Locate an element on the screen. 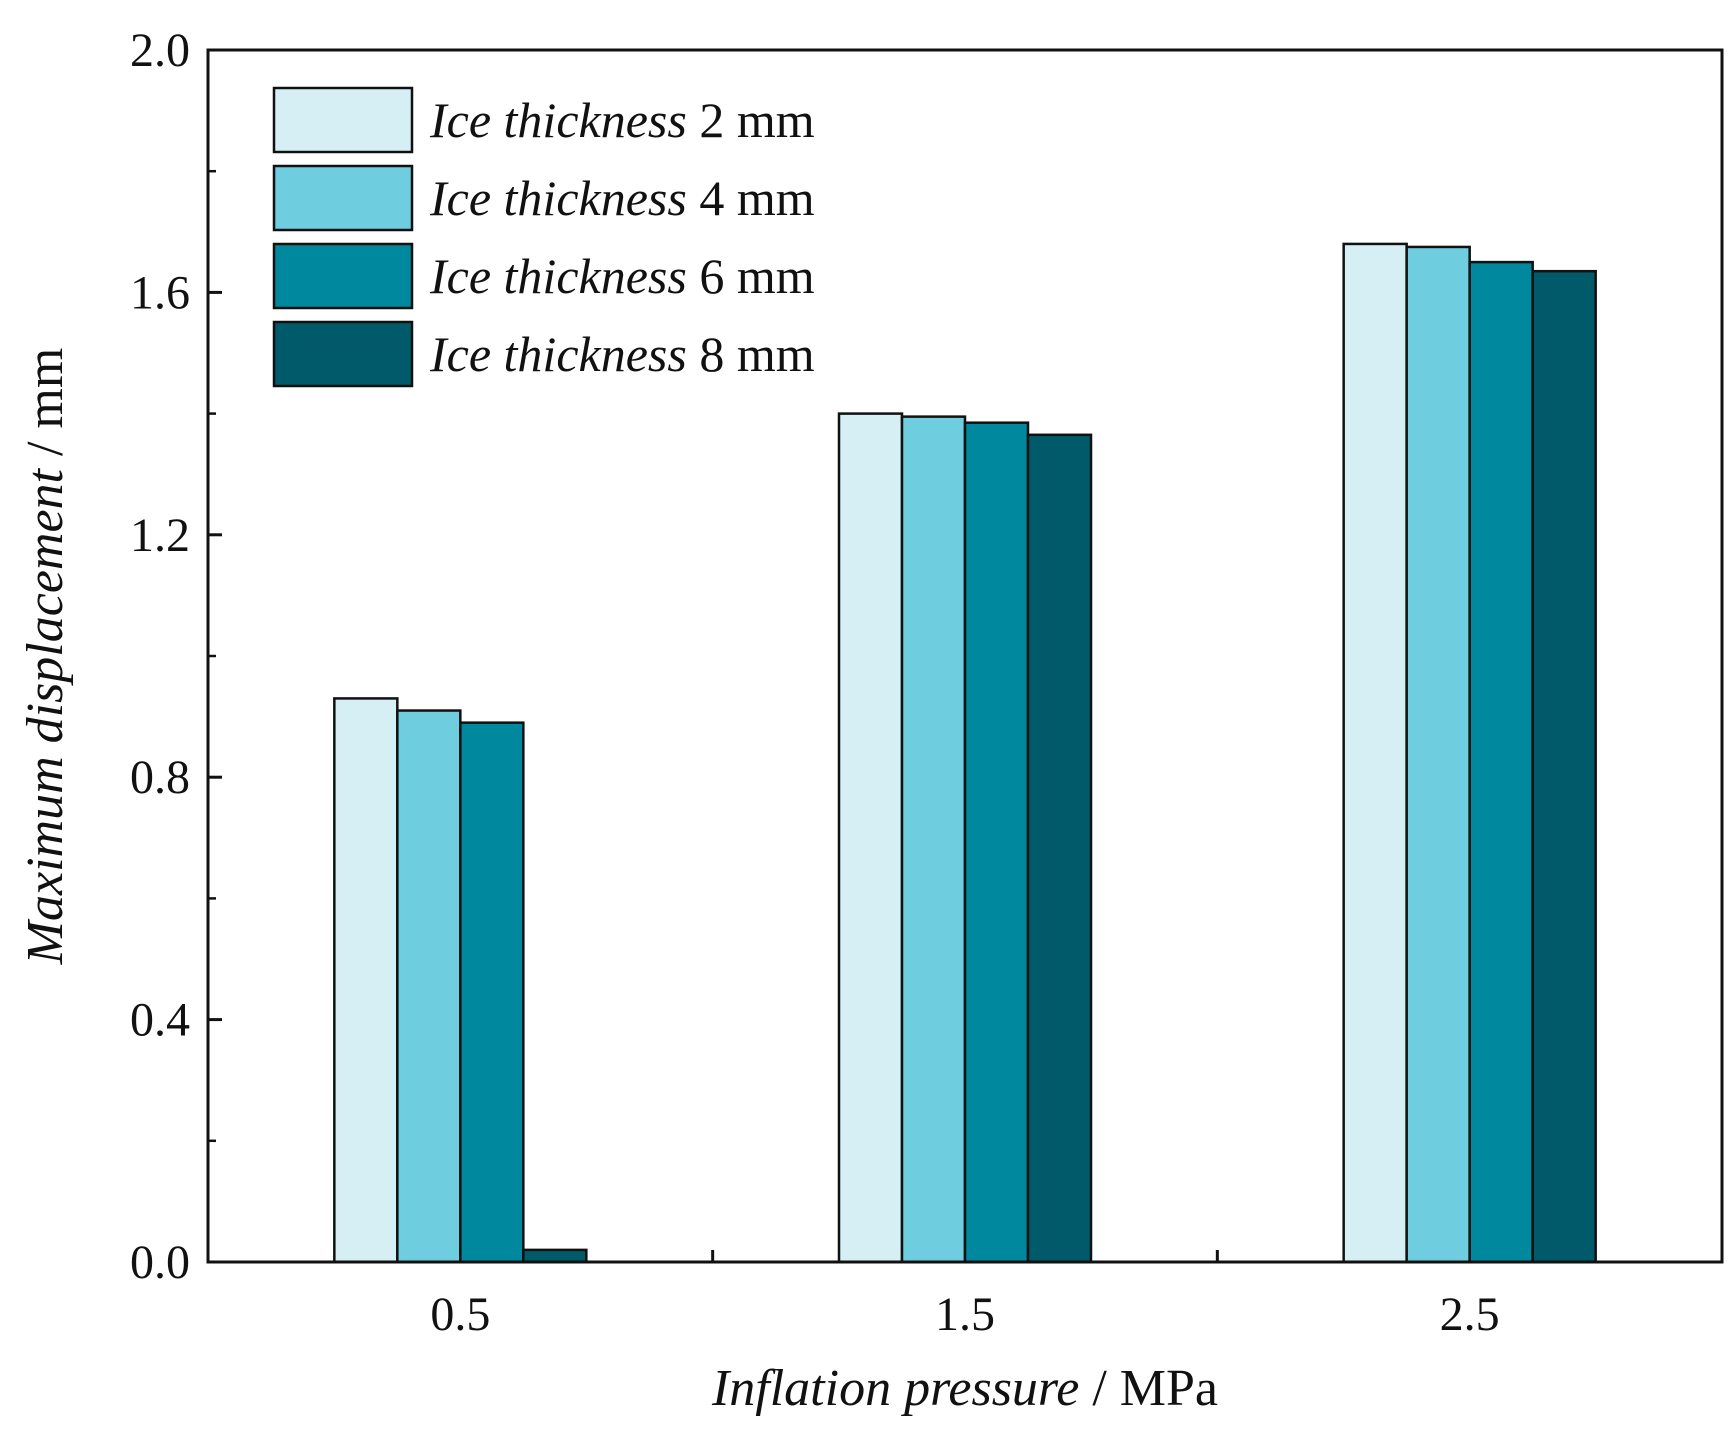 The height and width of the screenshot is (1440, 1730). legend-label-3: Ice thickness 6 mm is located at coordinates (622, 276).